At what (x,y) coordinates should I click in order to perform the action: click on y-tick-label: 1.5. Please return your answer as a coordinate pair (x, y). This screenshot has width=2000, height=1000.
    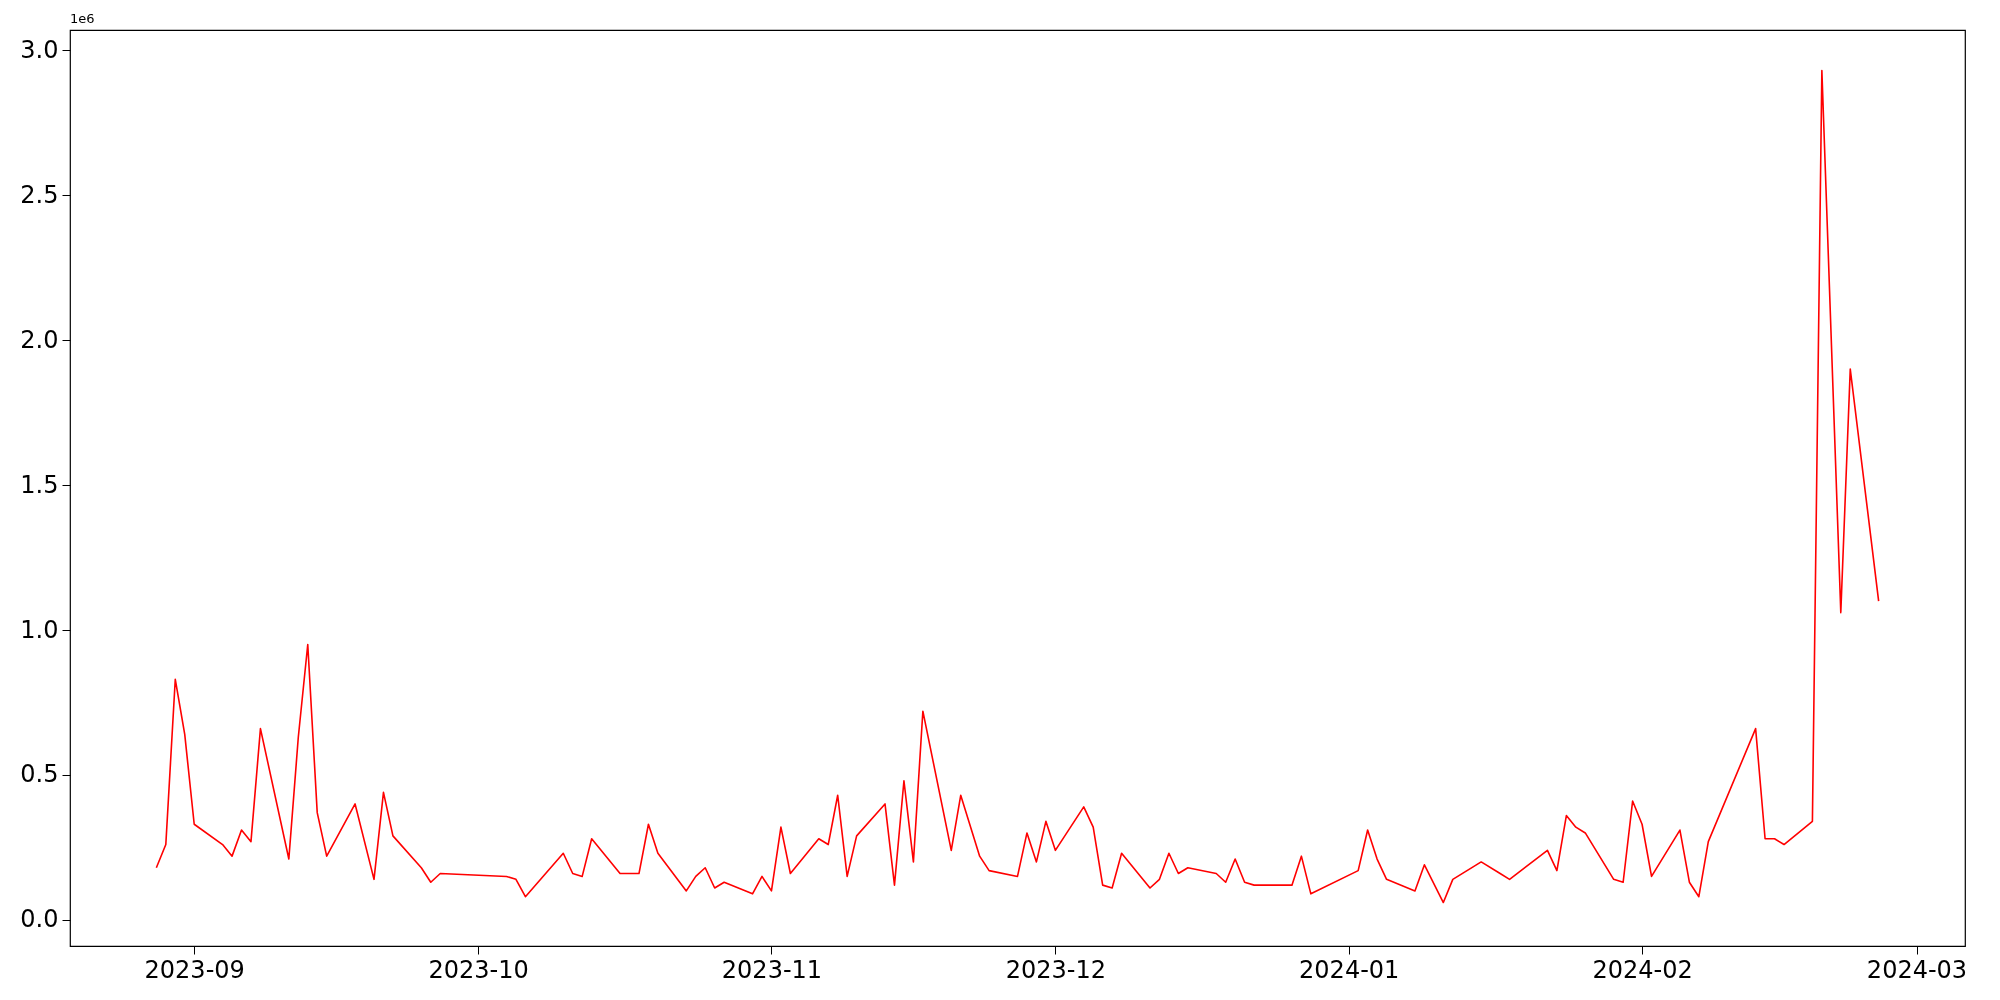
    Looking at the image, I should click on (39, 484).